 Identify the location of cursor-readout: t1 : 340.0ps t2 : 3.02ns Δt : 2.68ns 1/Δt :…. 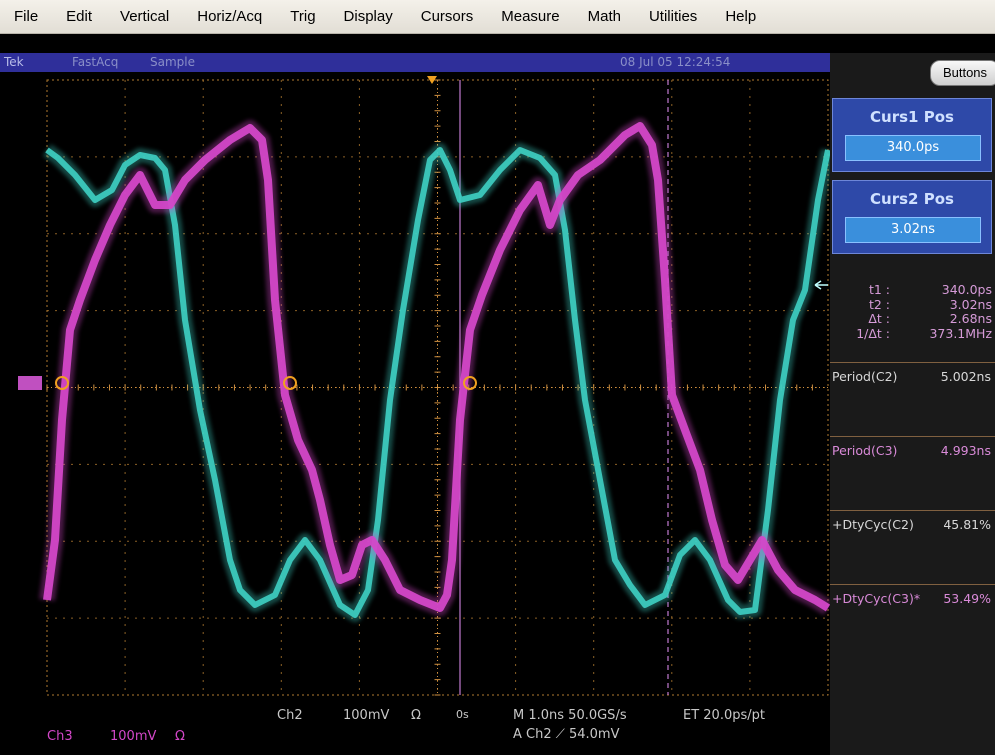
(914, 311).